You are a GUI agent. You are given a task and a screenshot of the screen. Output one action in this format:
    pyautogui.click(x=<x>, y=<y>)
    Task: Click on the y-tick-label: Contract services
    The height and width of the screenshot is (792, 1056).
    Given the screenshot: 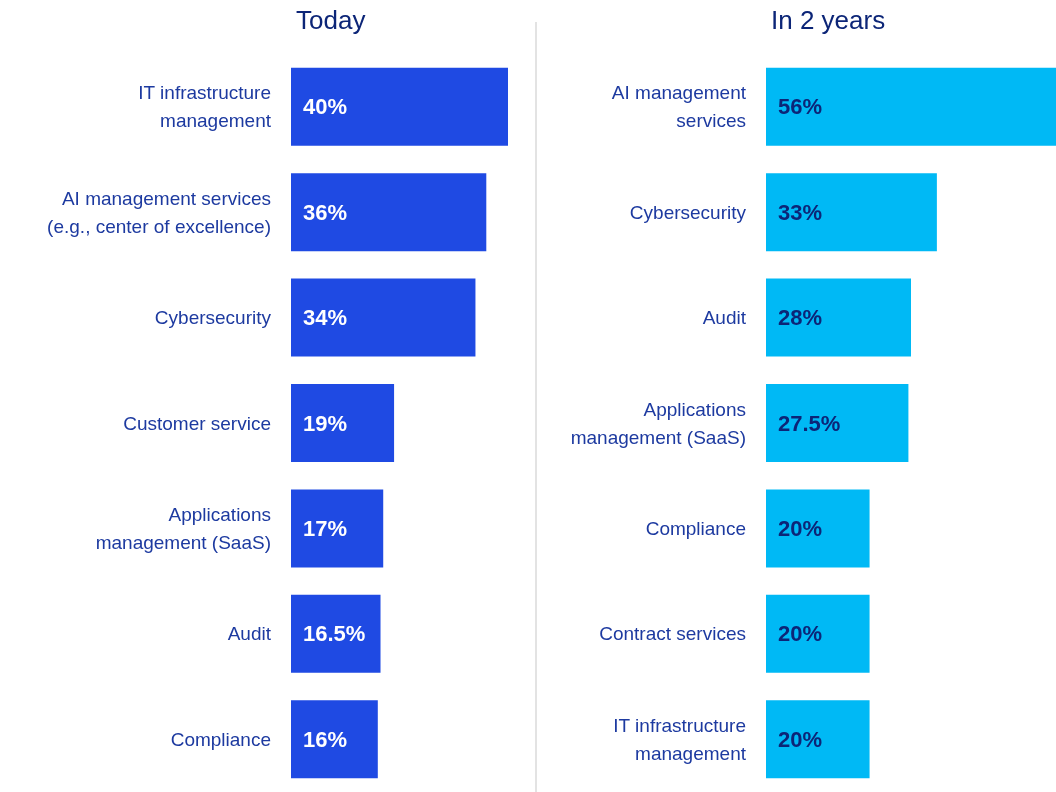 What is the action you would take?
    pyautogui.click(x=672, y=634)
    